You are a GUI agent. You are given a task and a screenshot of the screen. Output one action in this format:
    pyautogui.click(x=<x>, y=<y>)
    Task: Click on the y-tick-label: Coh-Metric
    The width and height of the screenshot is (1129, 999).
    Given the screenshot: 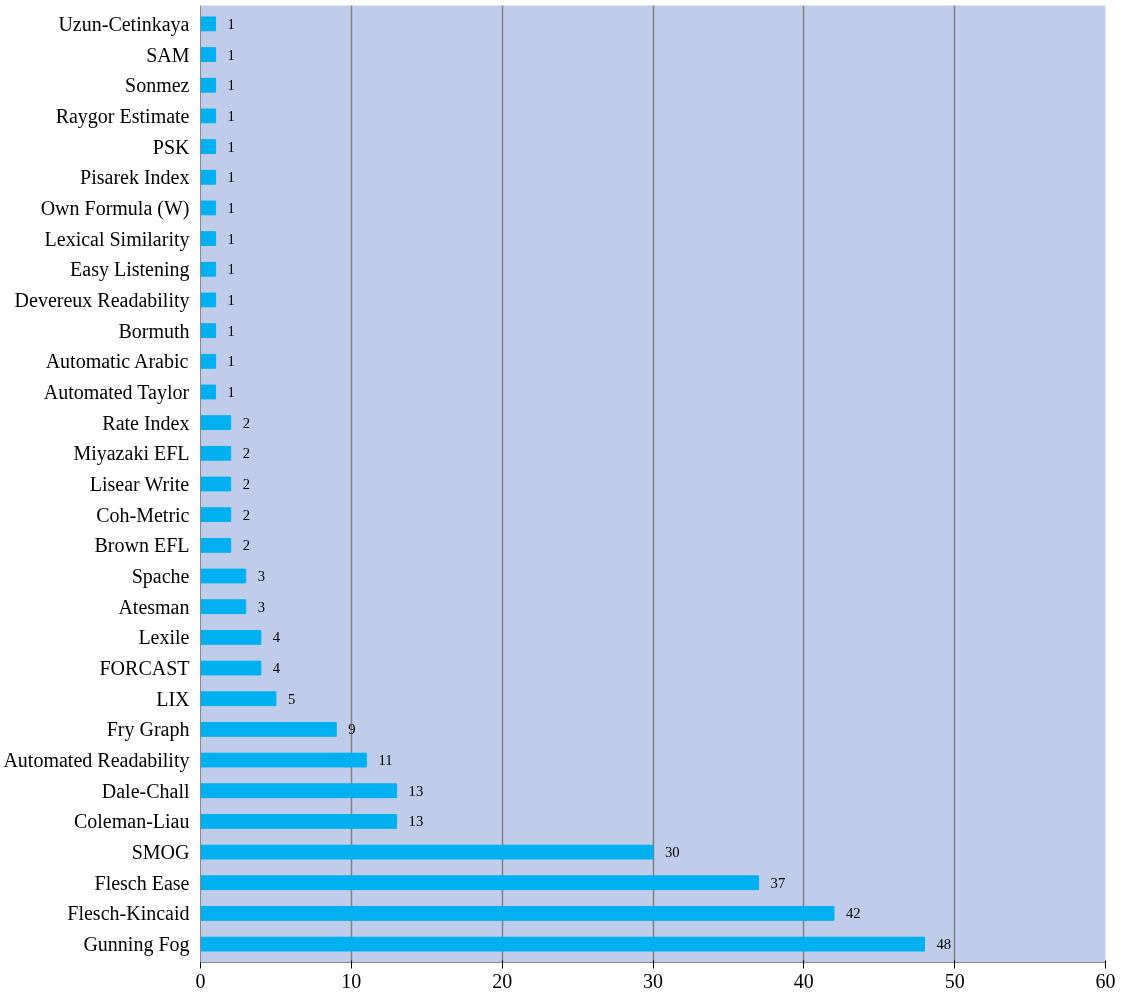 What is the action you would take?
    pyautogui.click(x=143, y=514)
    